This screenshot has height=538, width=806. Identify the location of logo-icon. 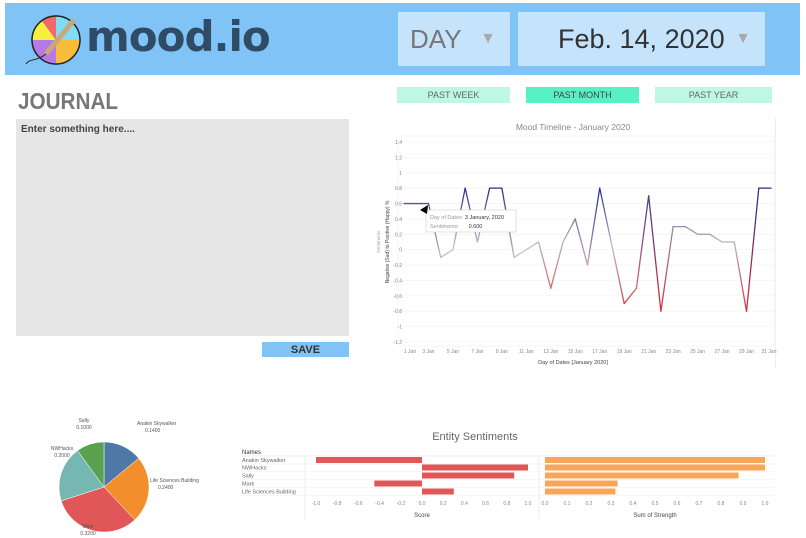
(53, 40).